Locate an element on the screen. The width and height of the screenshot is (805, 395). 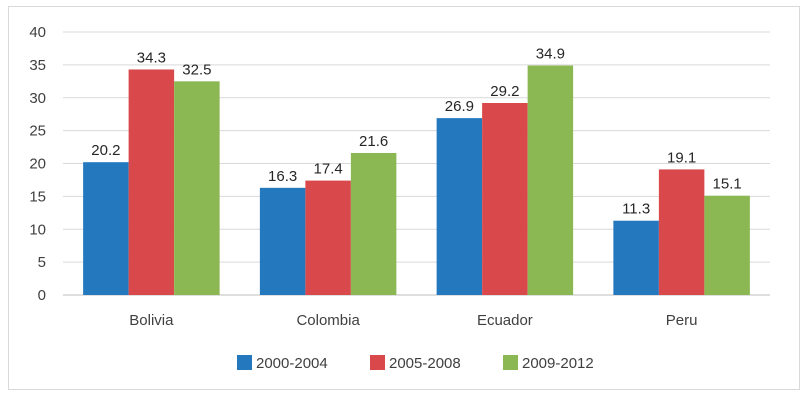
data-label: 21.6 is located at coordinates (373, 141).